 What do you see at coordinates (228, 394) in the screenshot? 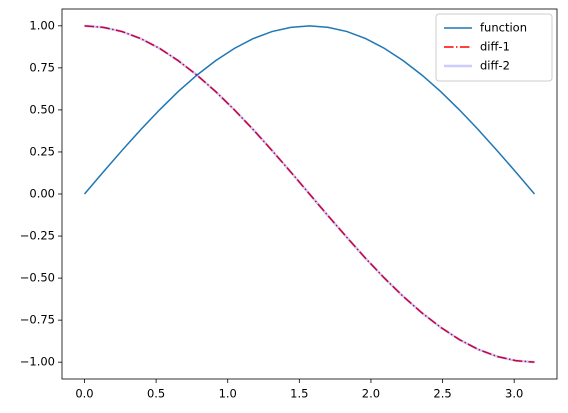
I see `x-tick-label: 1.0` at bounding box center [228, 394].